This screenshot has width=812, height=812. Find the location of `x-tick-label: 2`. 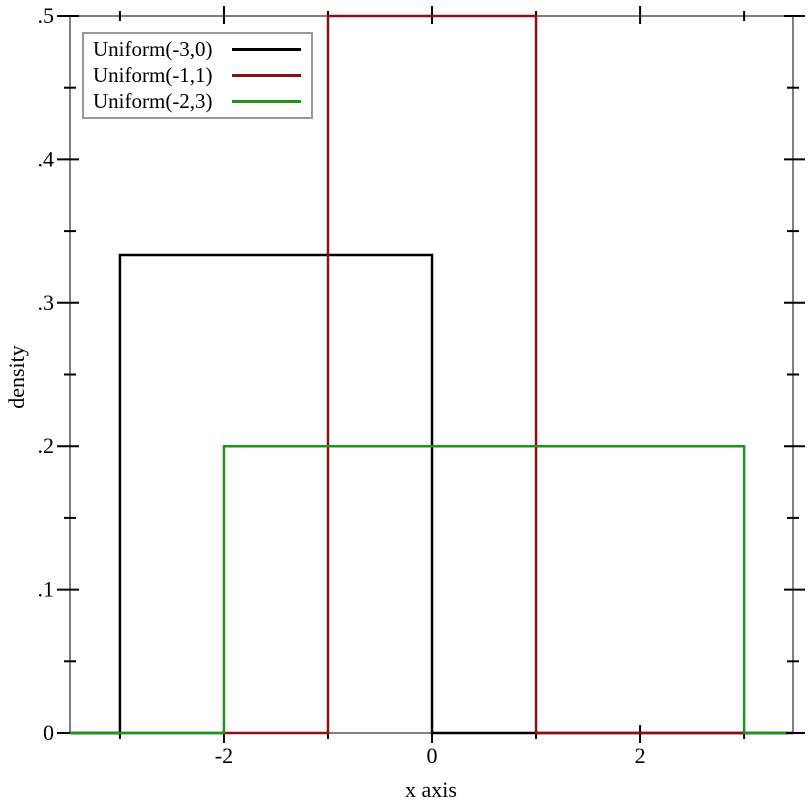

x-tick-label: 2 is located at coordinates (640, 755).